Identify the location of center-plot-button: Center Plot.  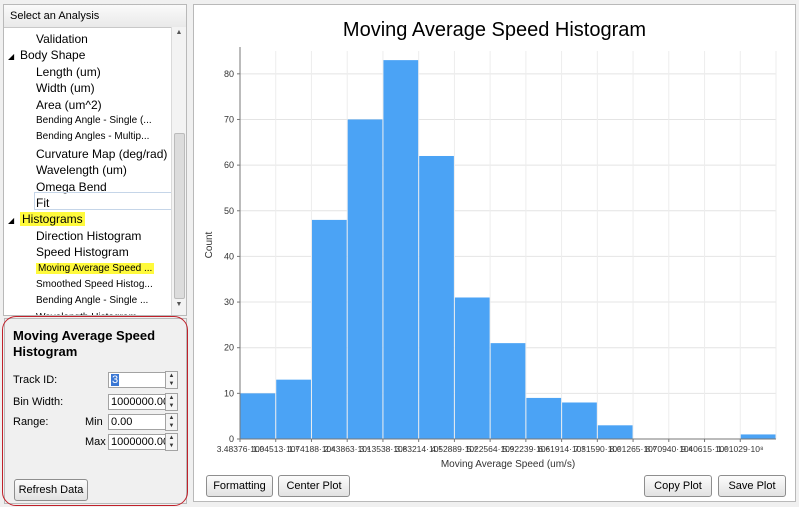
(314, 486).